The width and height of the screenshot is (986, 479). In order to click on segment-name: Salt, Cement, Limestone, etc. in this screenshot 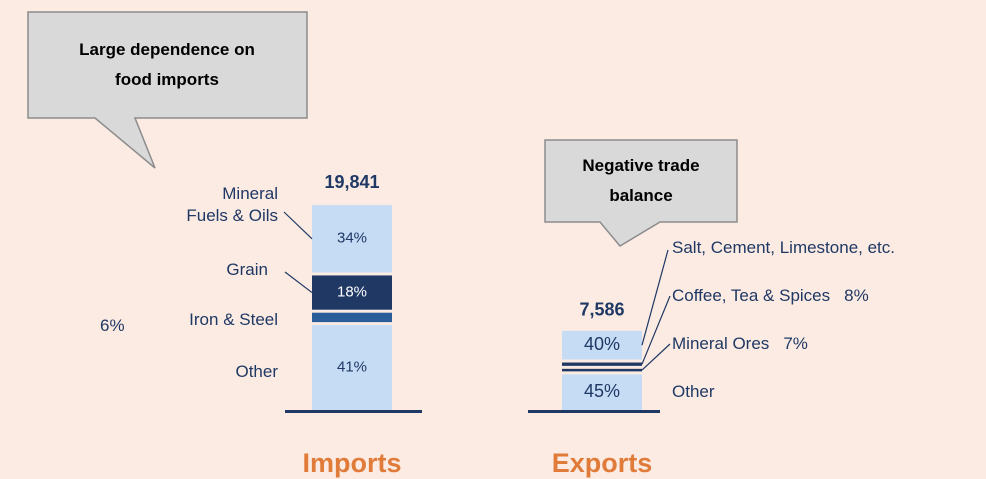, I will do `click(783, 247)`.